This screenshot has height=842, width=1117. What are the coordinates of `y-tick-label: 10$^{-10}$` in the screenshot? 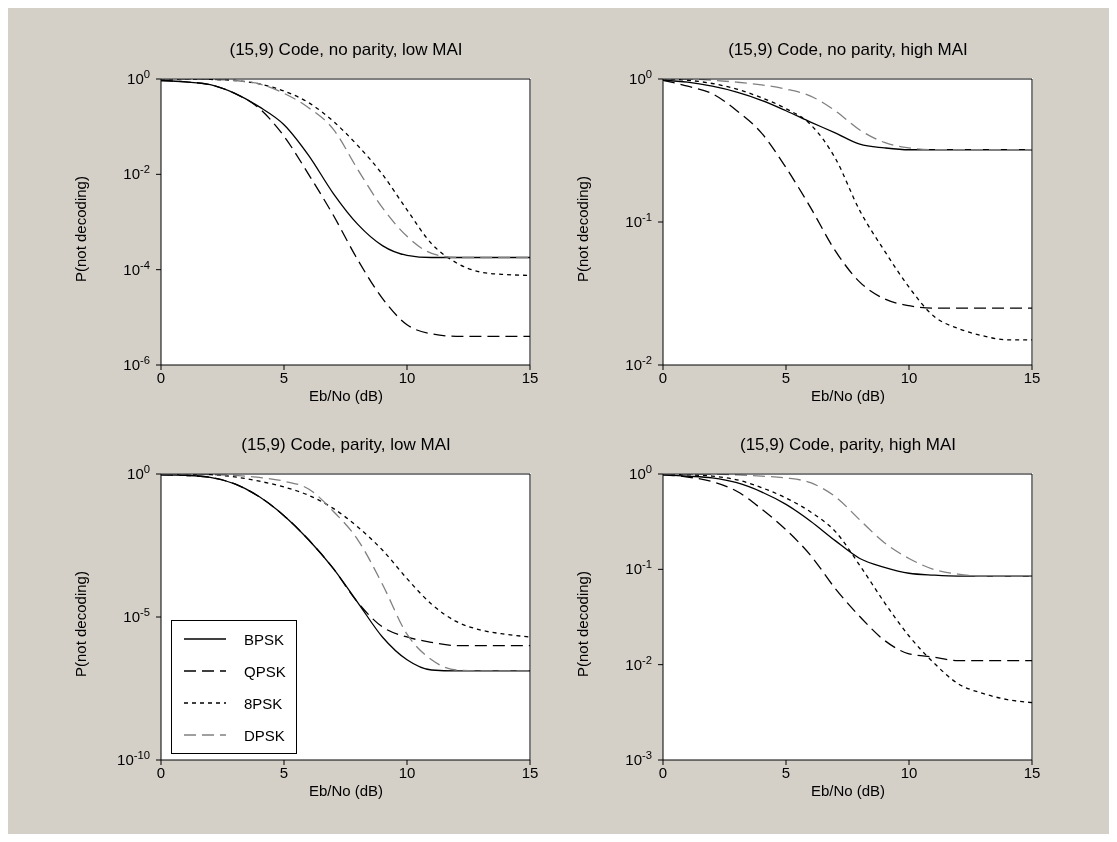 It's located at (133, 758).